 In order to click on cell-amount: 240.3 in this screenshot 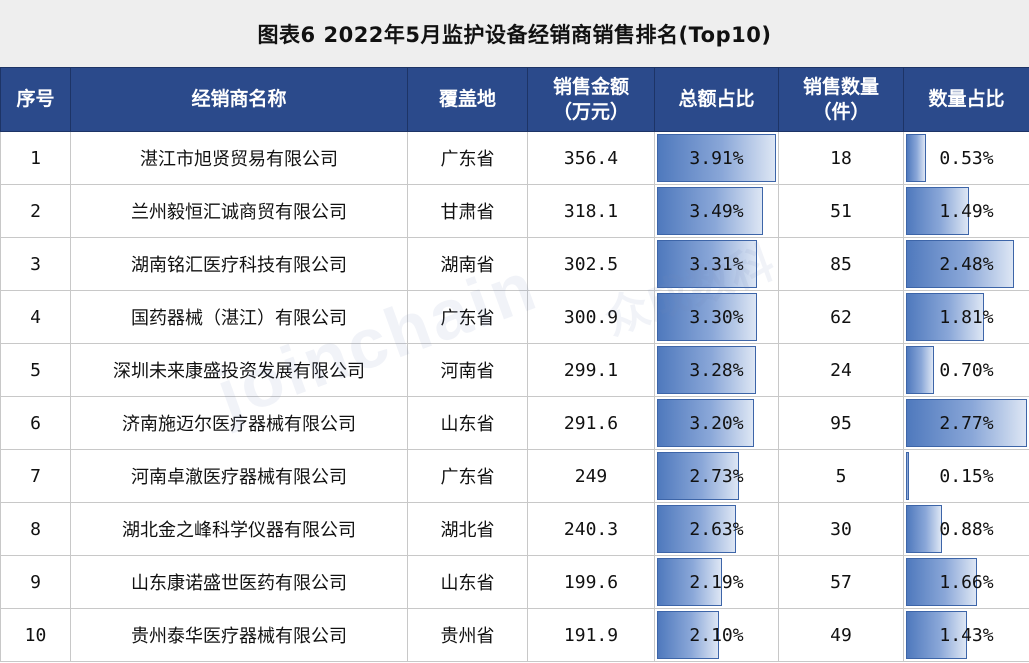, I will do `click(591, 529)`.